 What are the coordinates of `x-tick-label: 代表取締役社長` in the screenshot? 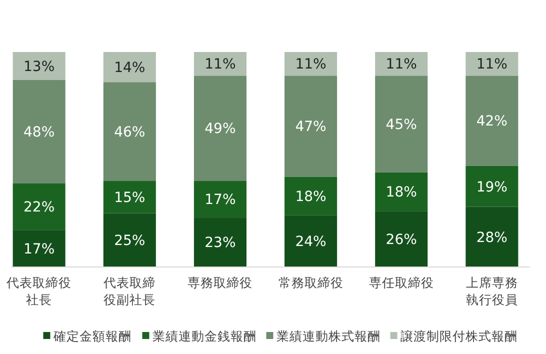 It's located at (39, 291).